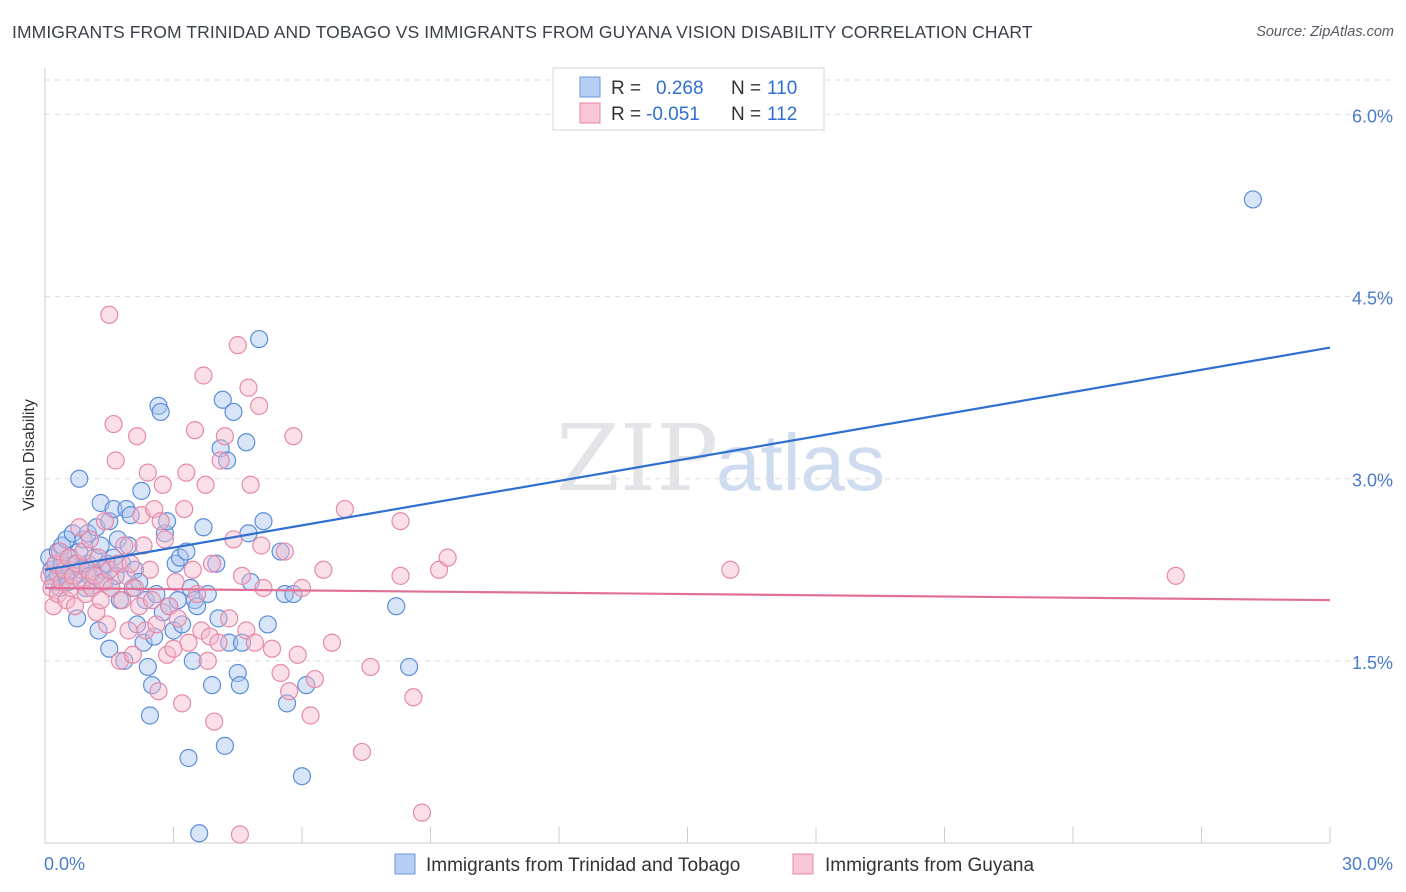 The image size is (1406, 892). What do you see at coordinates (1372, 481) in the screenshot?
I see `y-tick-label: 3.0%` at bounding box center [1372, 481].